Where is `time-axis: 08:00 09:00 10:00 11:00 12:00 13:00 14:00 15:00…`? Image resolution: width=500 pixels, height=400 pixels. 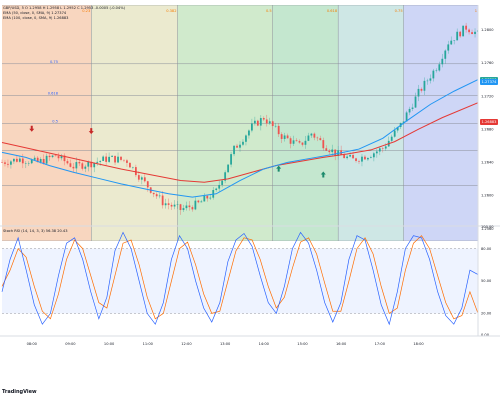 time-axis: 08:00 09:00 10:00 11:00 12:00 13:00 14:00 15:00… is located at coordinates (226, 344).